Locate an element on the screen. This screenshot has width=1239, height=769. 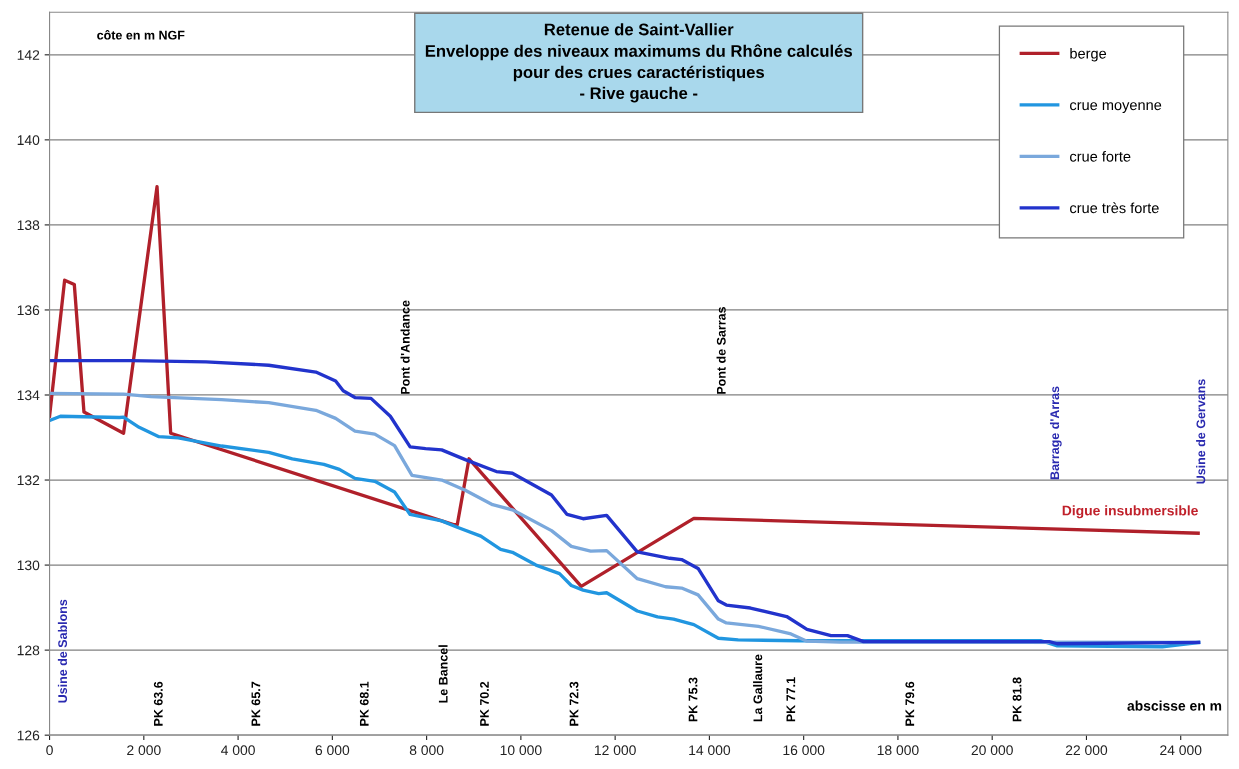
legend-label: berge is located at coordinates (1088, 54).